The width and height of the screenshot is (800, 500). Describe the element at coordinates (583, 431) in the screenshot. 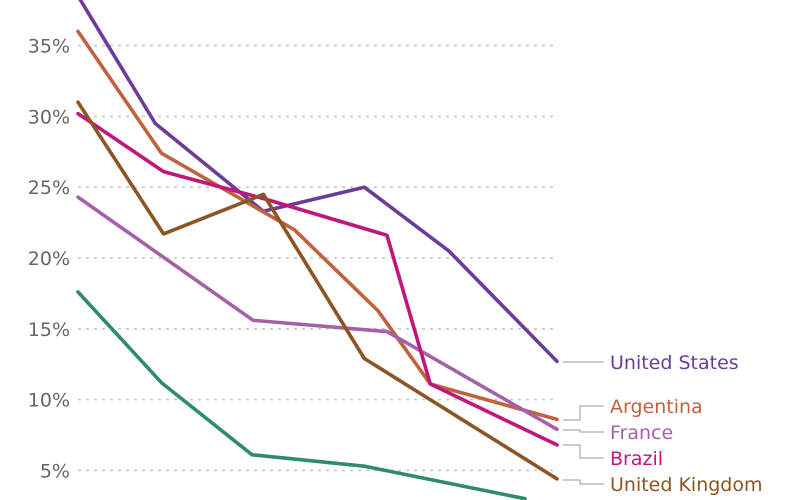

I see `leader-line-france` at that location.